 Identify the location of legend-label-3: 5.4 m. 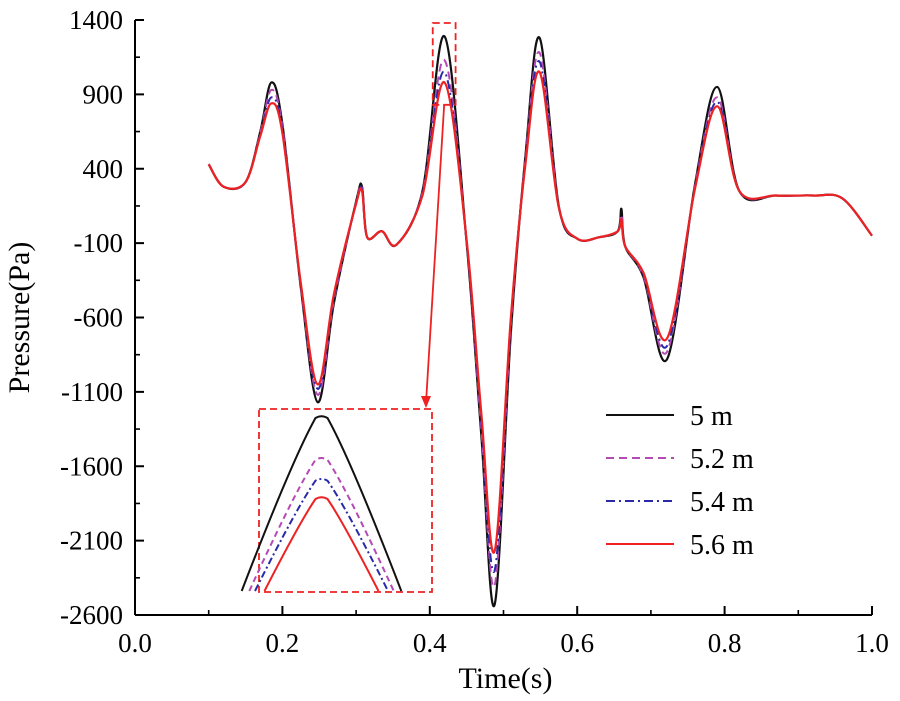
(722, 502).